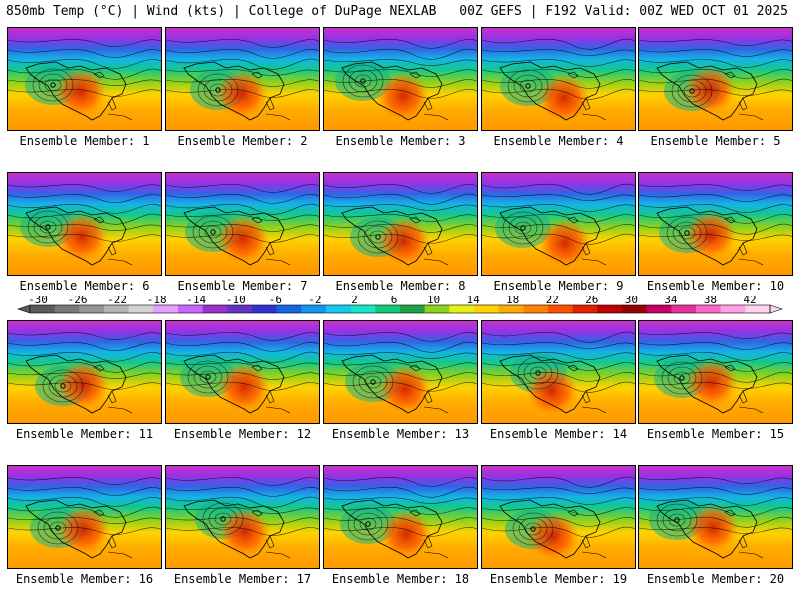 This screenshot has width=800, height=600. Describe the element at coordinates (558, 286) in the screenshot. I see `member-label: Ensemble Member: 9` at that location.